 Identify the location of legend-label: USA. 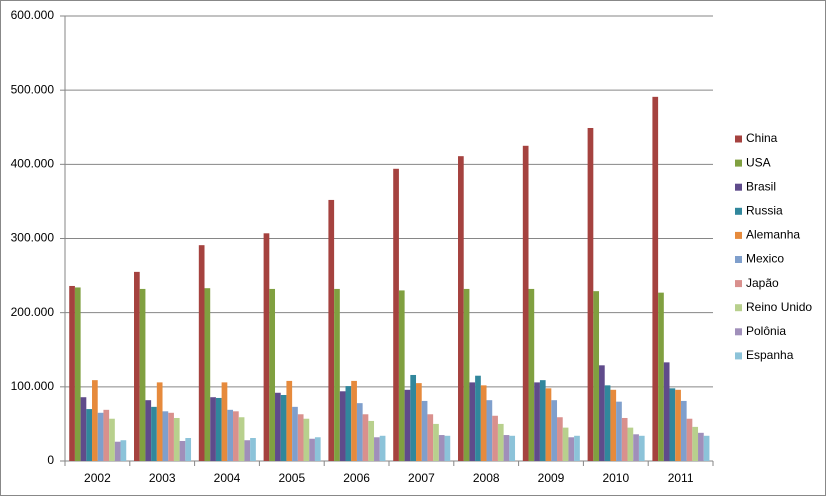
(758, 162).